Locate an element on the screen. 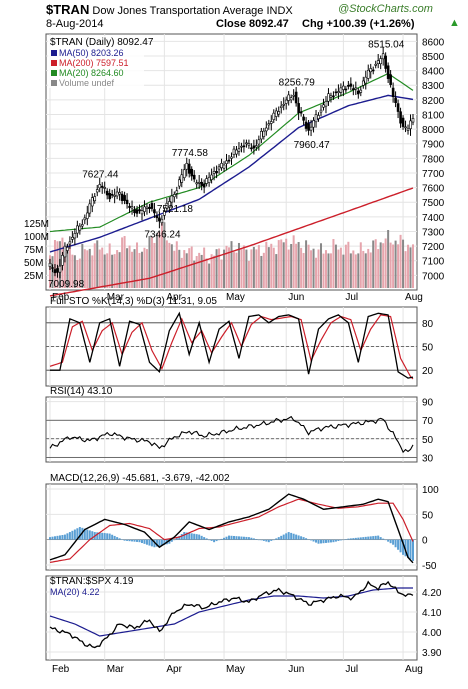 This screenshot has width=468, height=689. sto-axis-tick-label: 50 is located at coordinates (428, 348).